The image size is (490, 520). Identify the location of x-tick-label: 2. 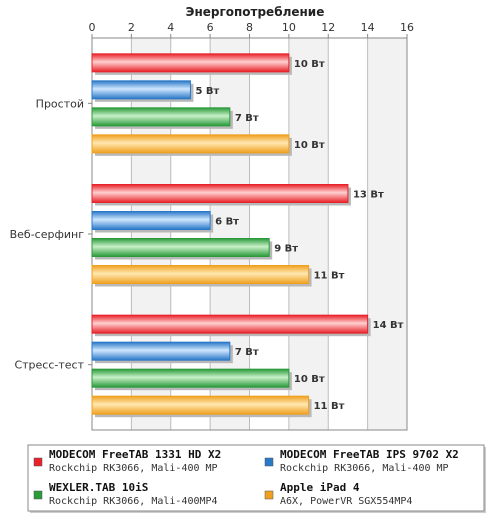
(131, 27).